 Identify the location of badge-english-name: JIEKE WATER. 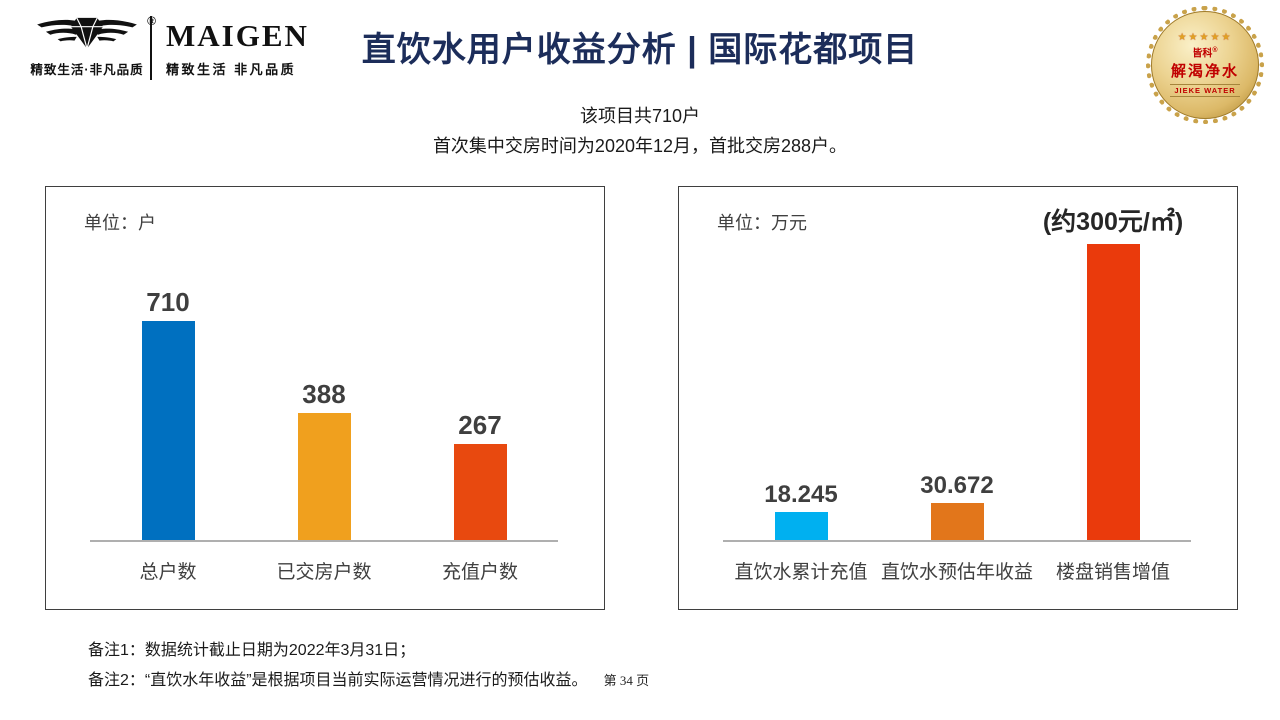
(1205, 91).